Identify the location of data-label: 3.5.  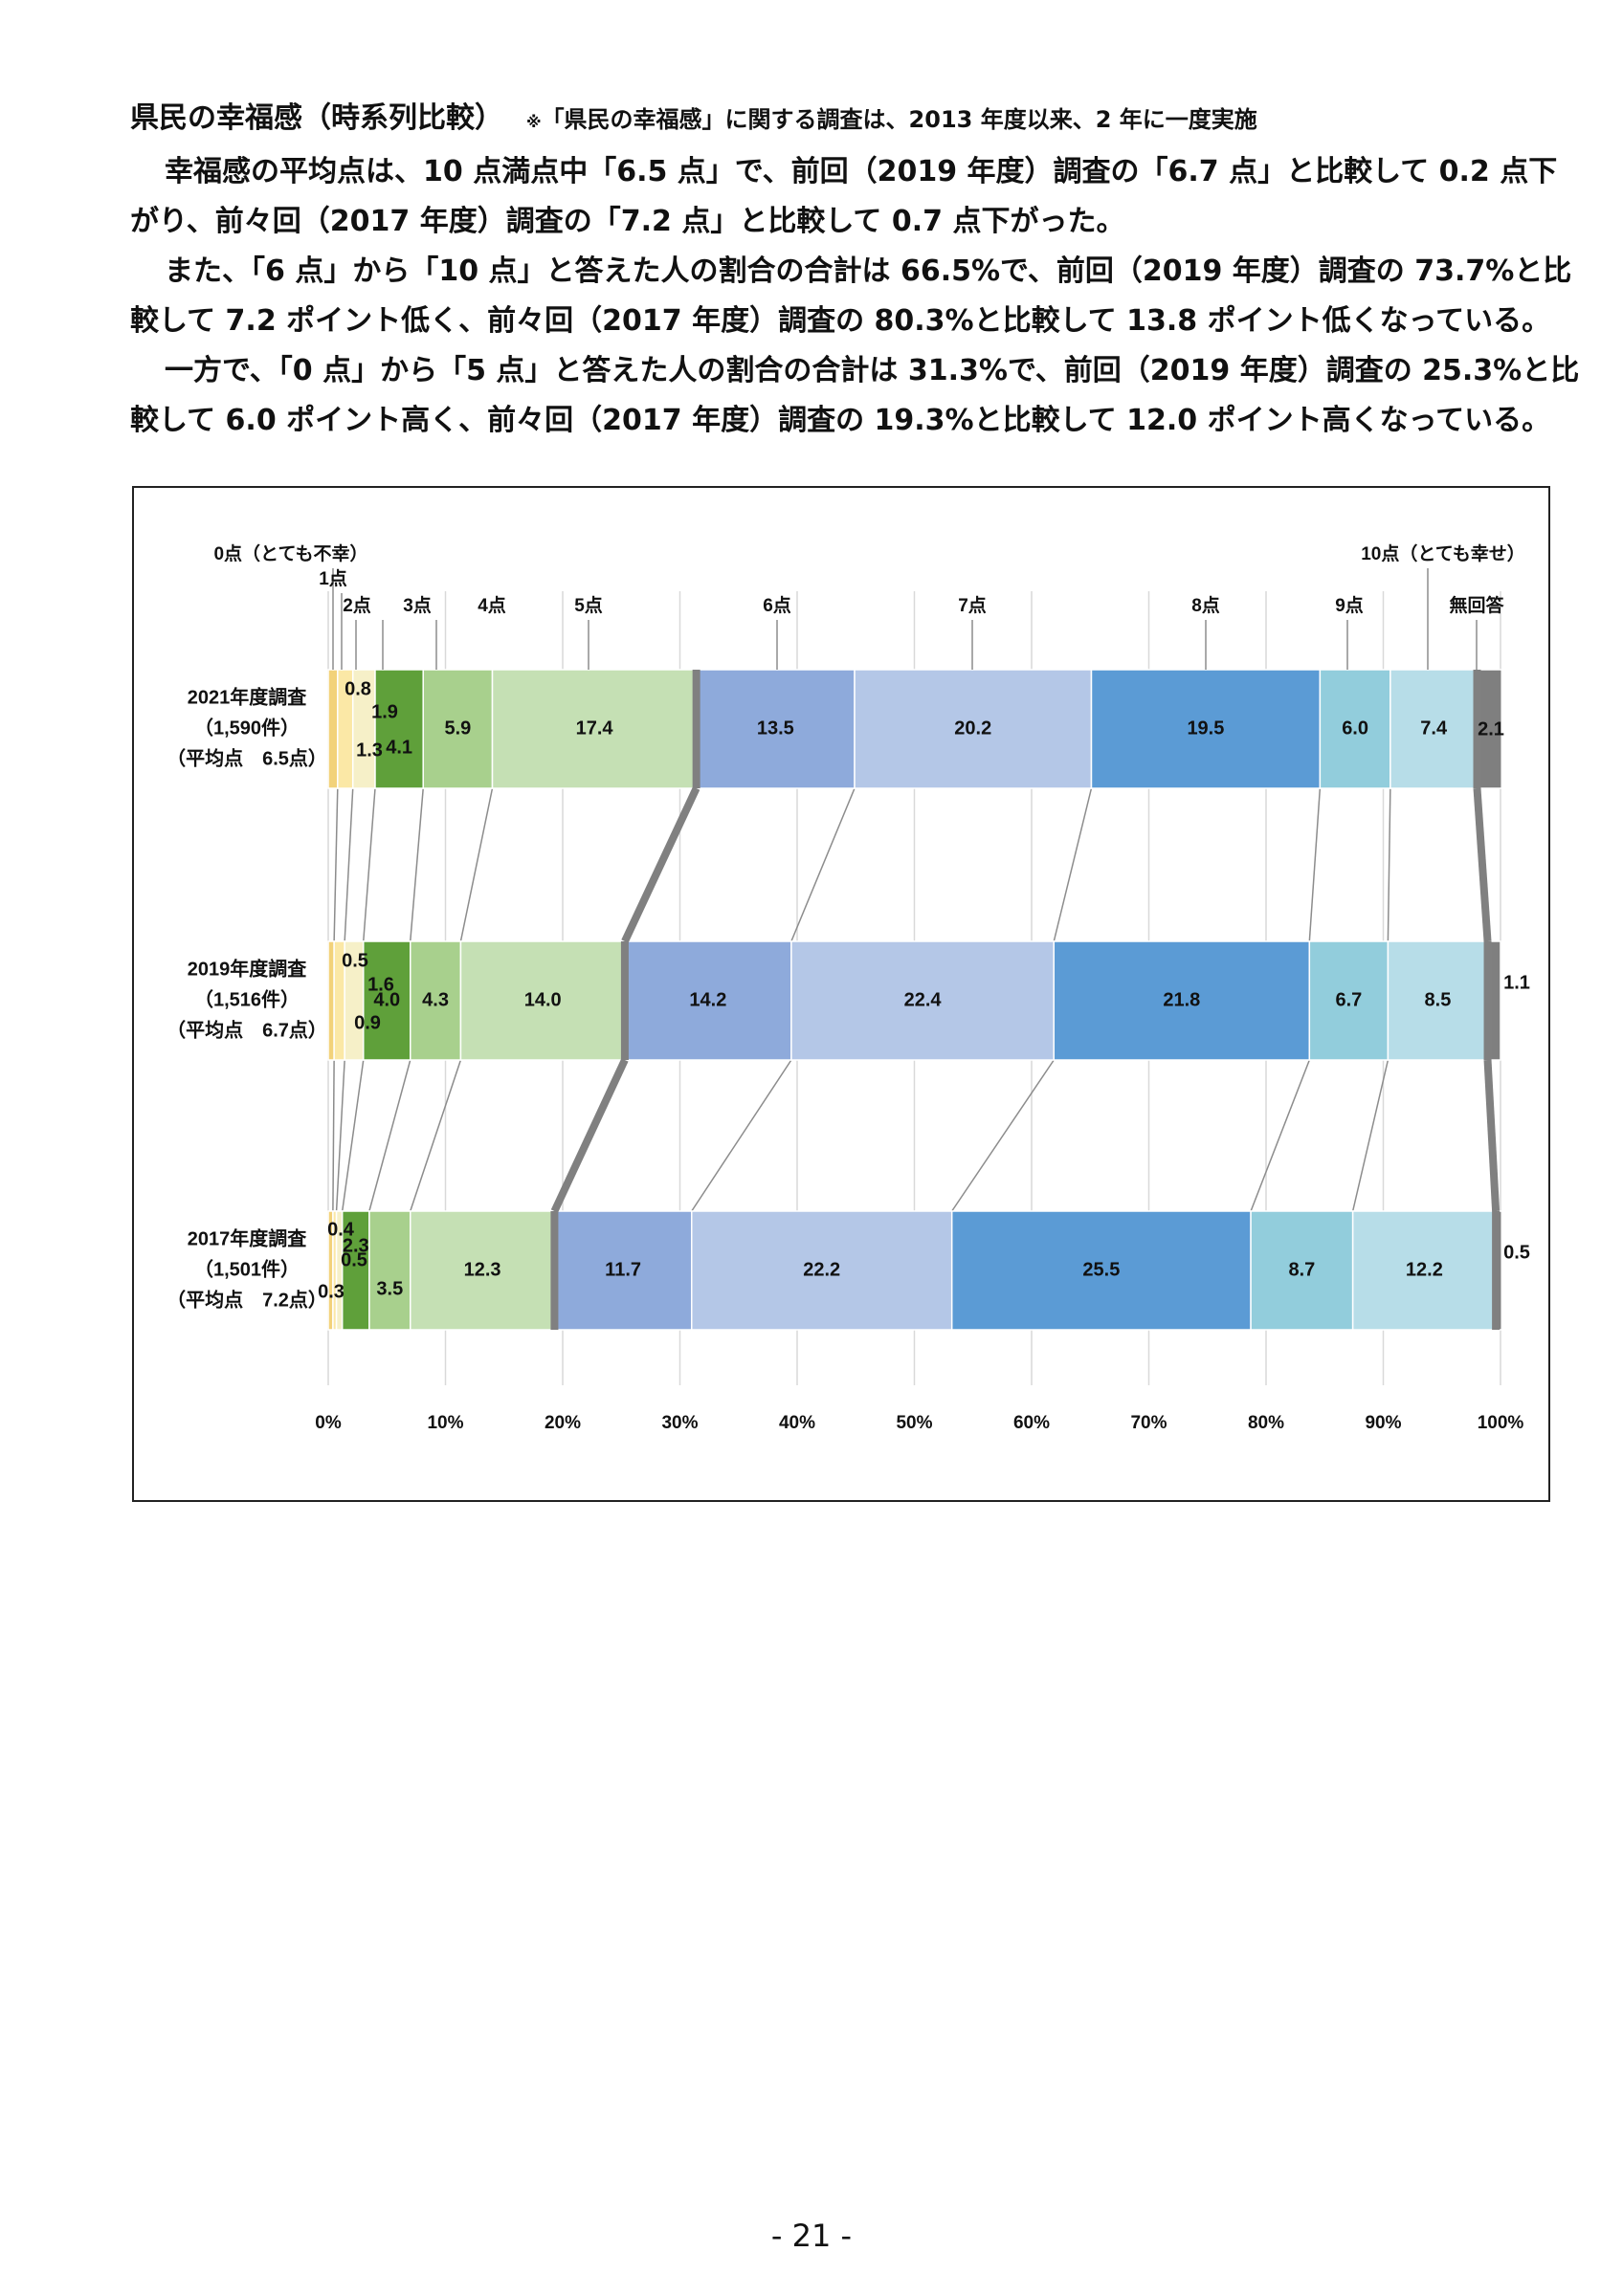
(390, 1288).